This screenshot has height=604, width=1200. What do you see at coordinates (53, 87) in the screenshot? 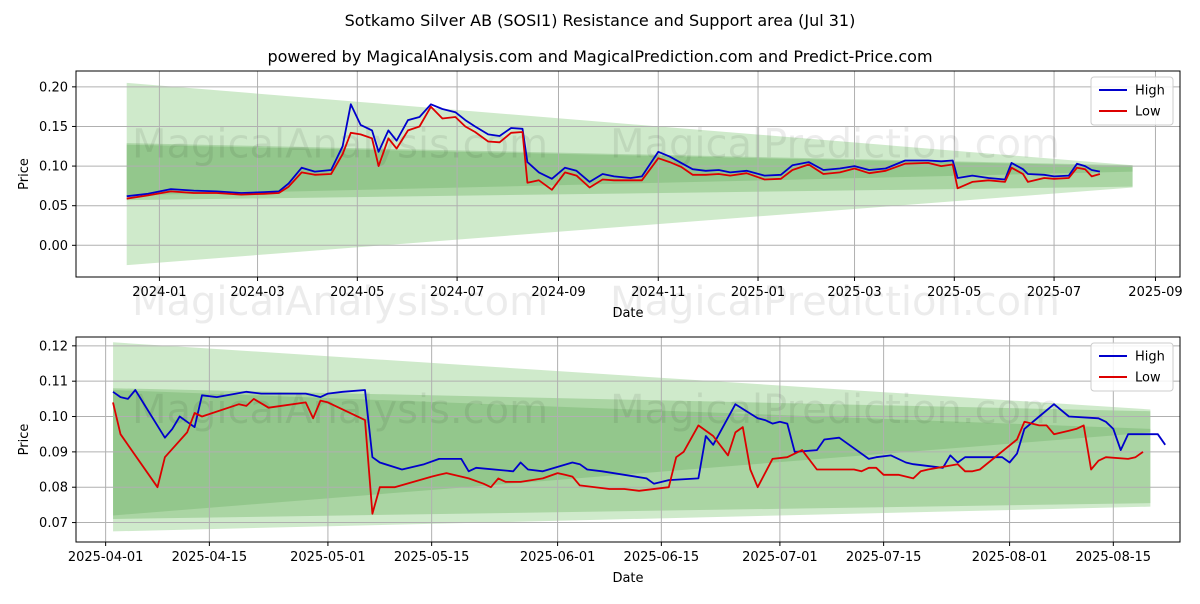
I see `y-tick-label: 0.20` at bounding box center [53, 87].